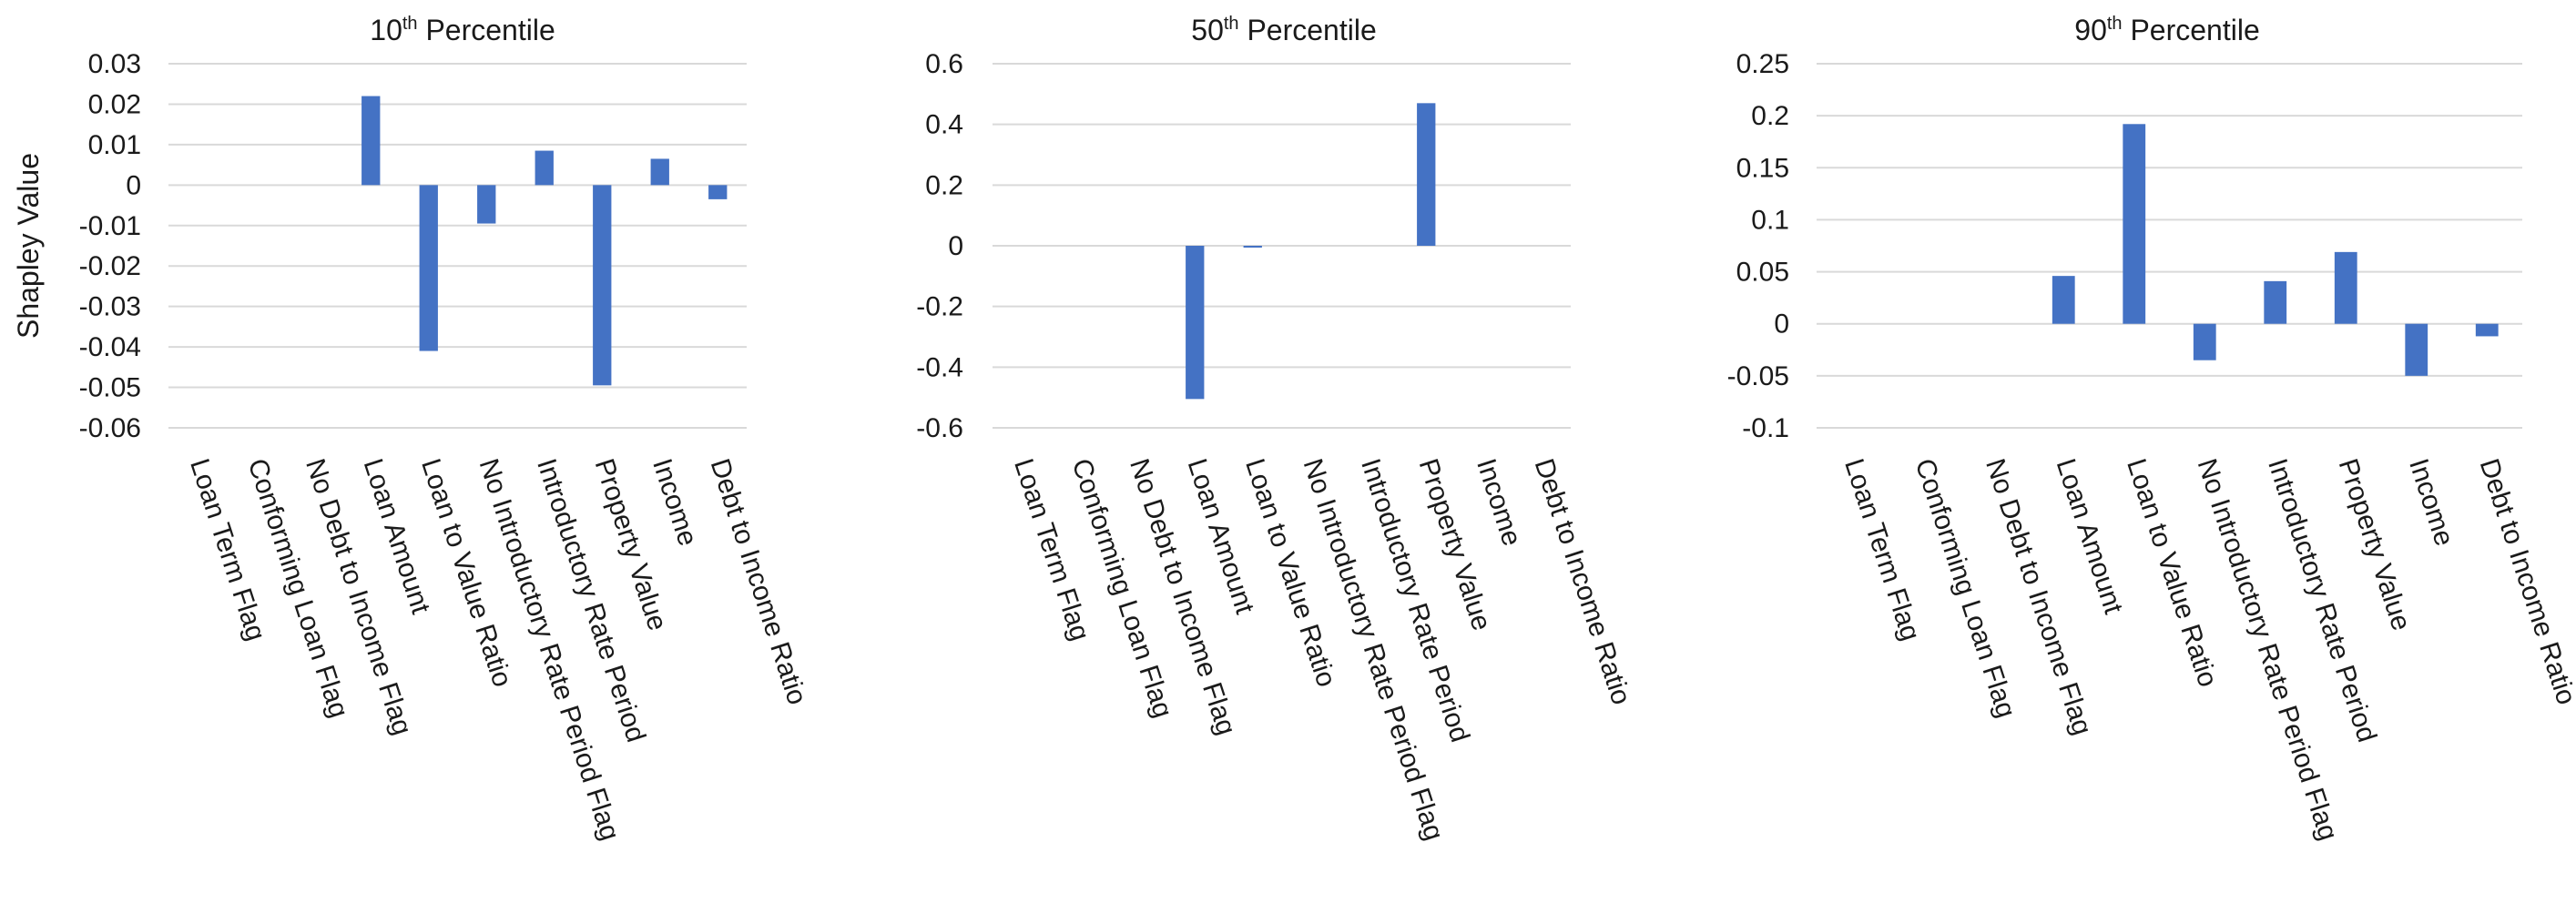 The width and height of the screenshot is (2576, 903). I want to click on chart-title: 90th Percentile, so click(2166, 30).